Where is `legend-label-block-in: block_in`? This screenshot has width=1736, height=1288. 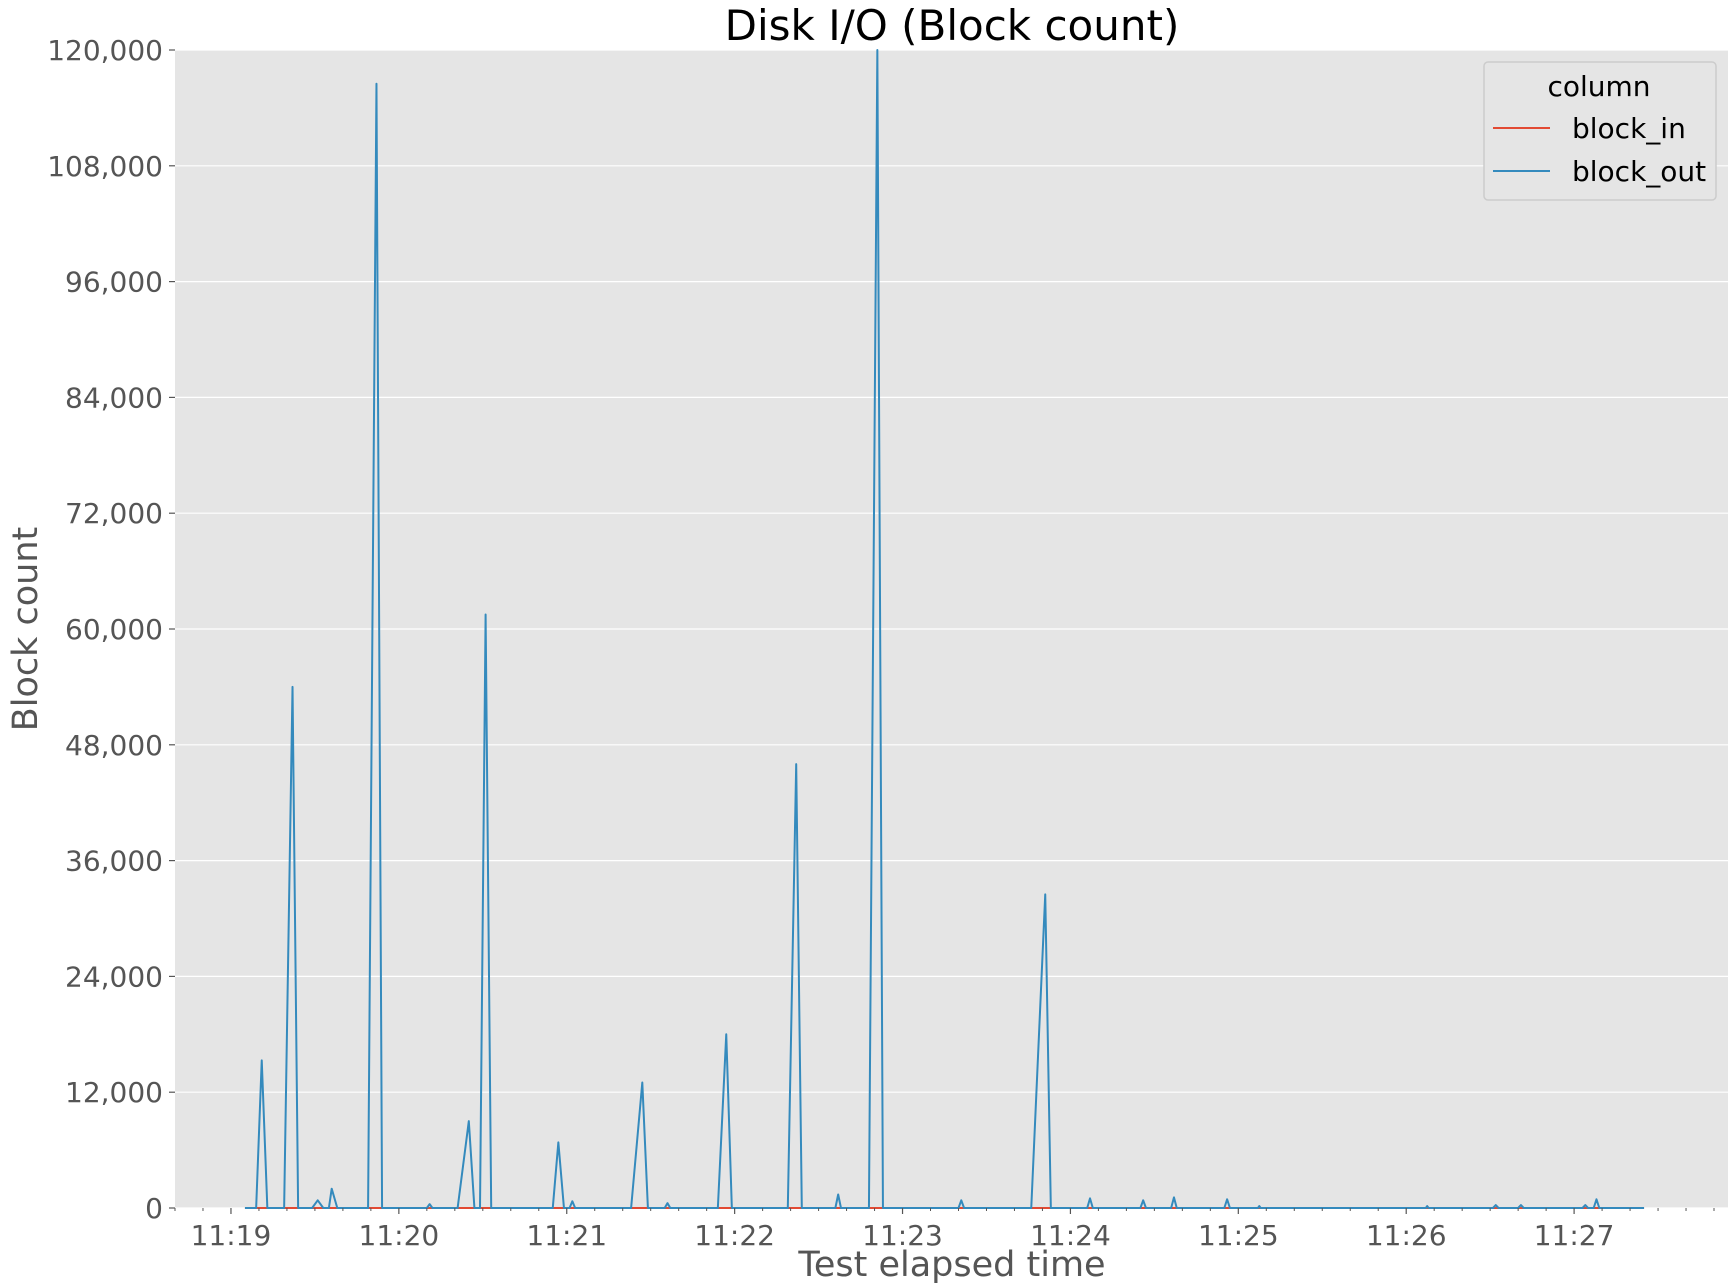 legend-label-block-in: block_in is located at coordinates (1629, 128).